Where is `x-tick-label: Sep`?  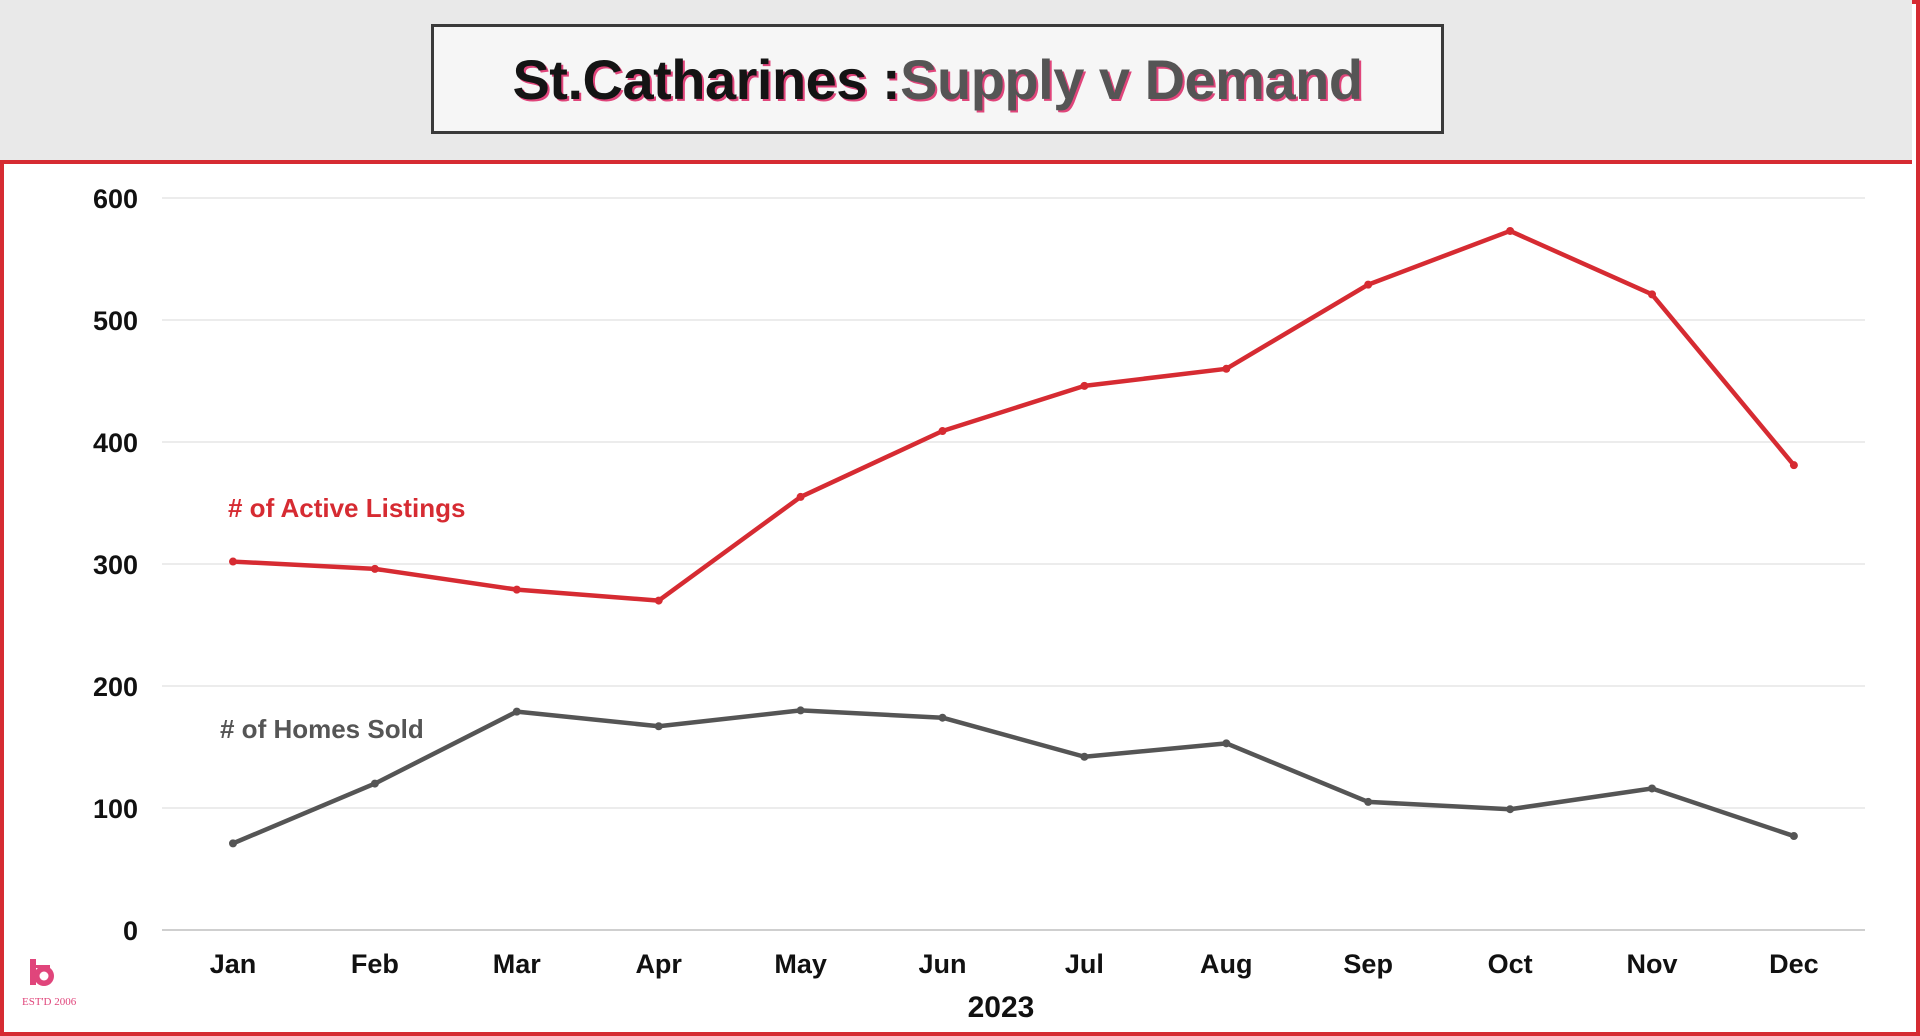 x-tick-label: Sep is located at coordinates (1368, 964).